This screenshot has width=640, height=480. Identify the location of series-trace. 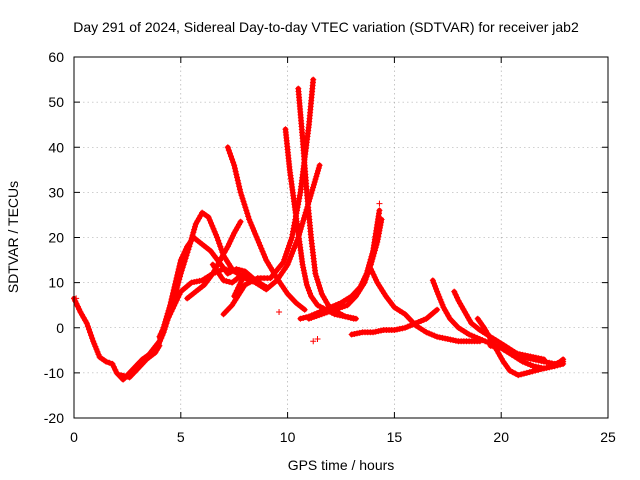
(116, 339).